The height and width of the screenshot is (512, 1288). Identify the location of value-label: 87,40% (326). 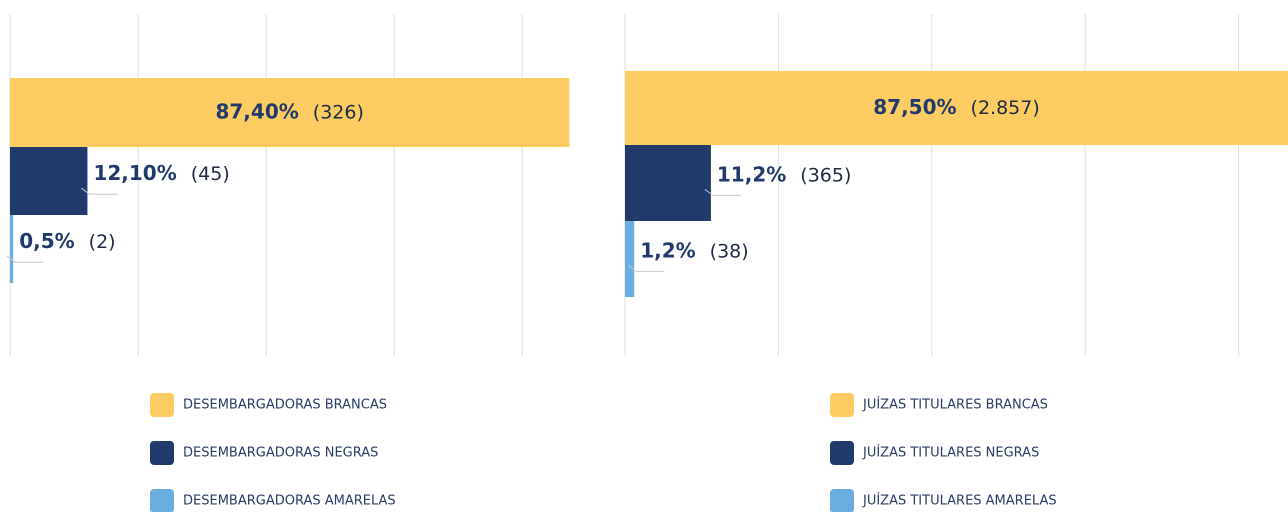
(289, 111).